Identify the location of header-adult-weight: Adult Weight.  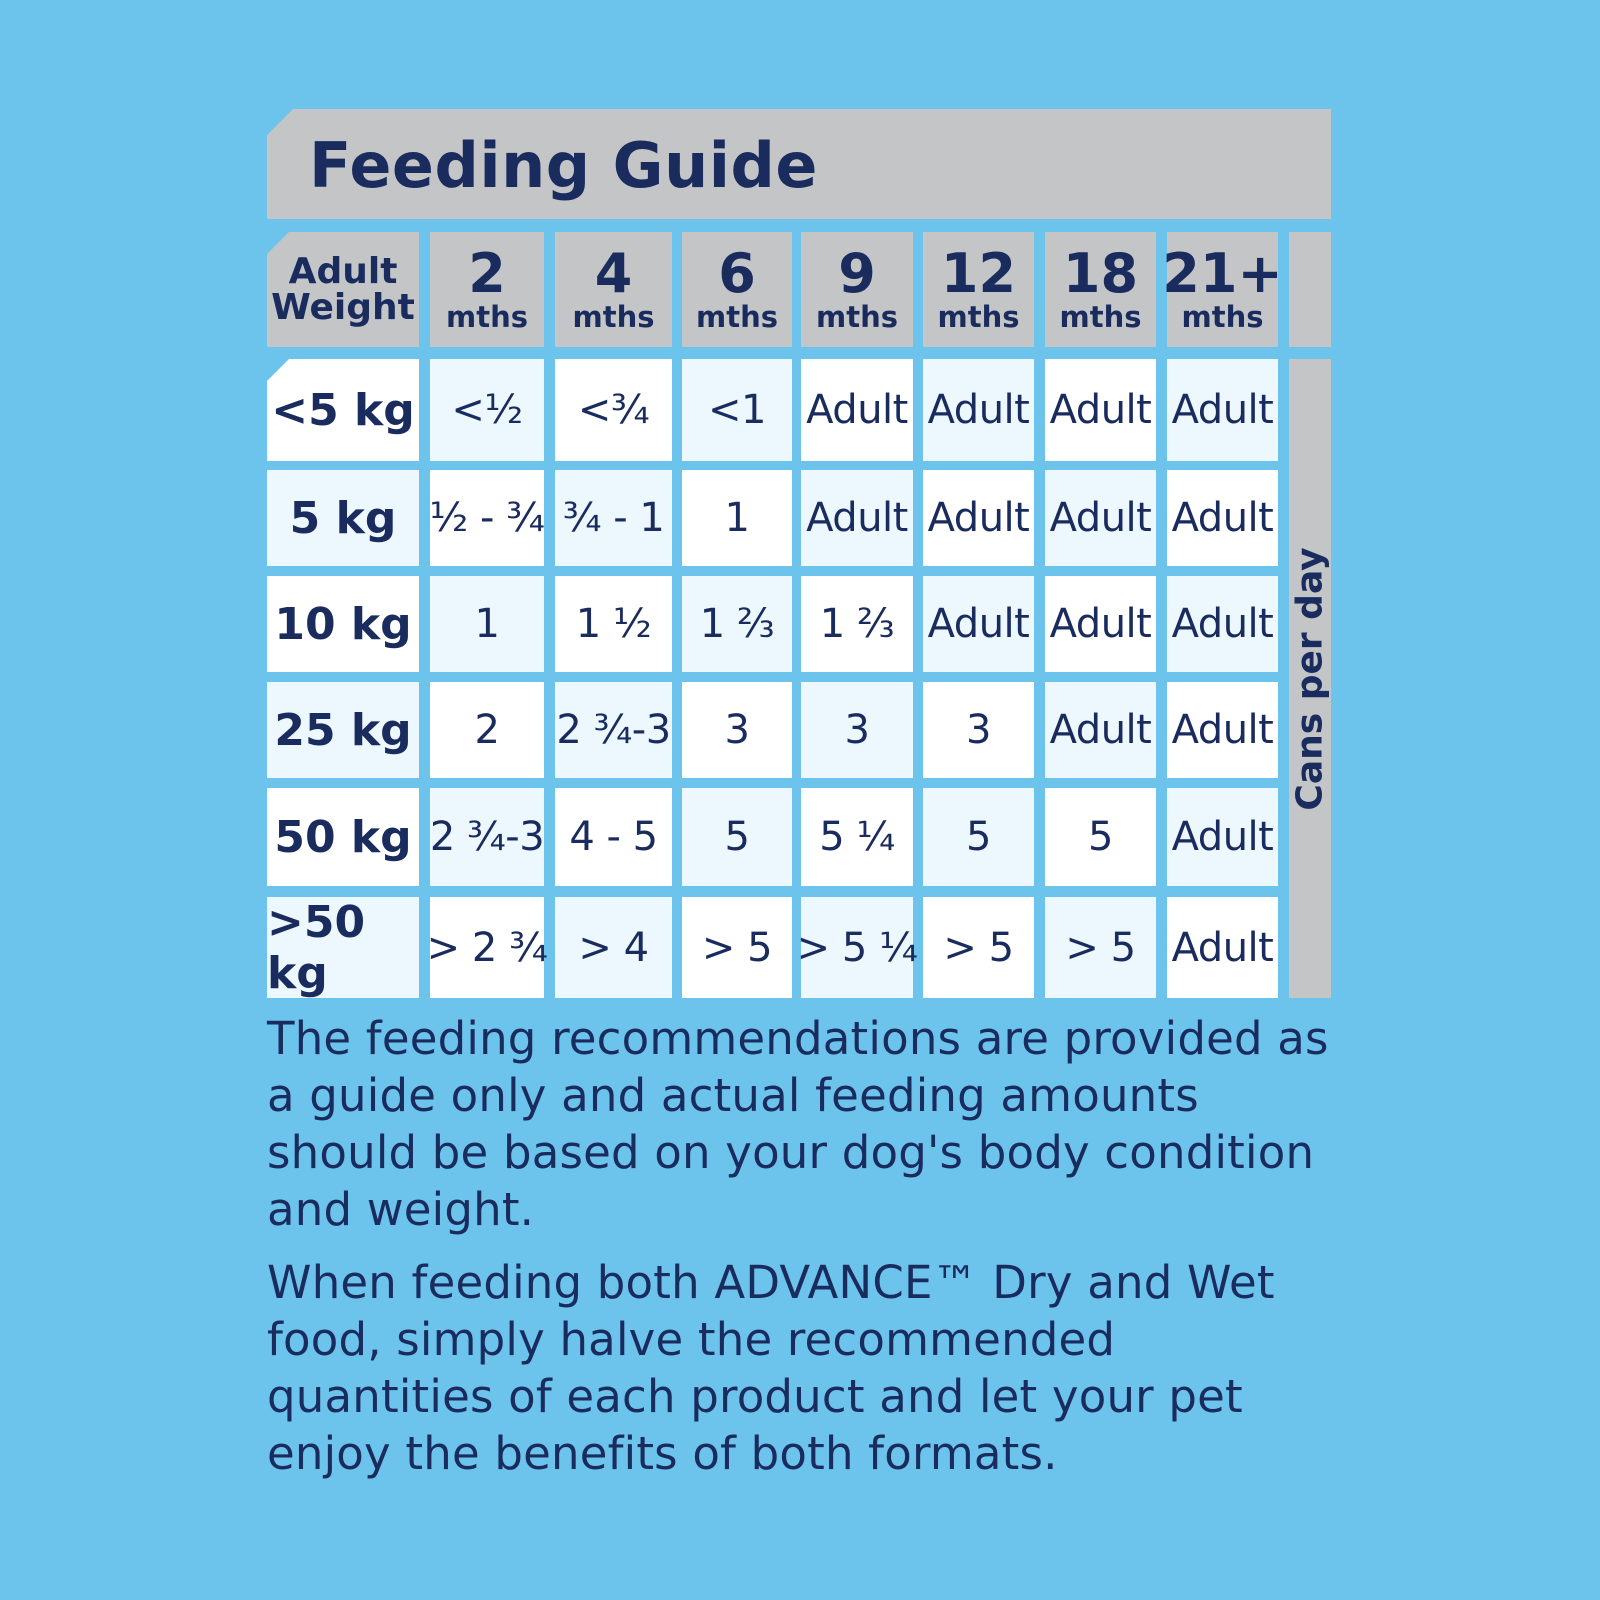
(343, 289).